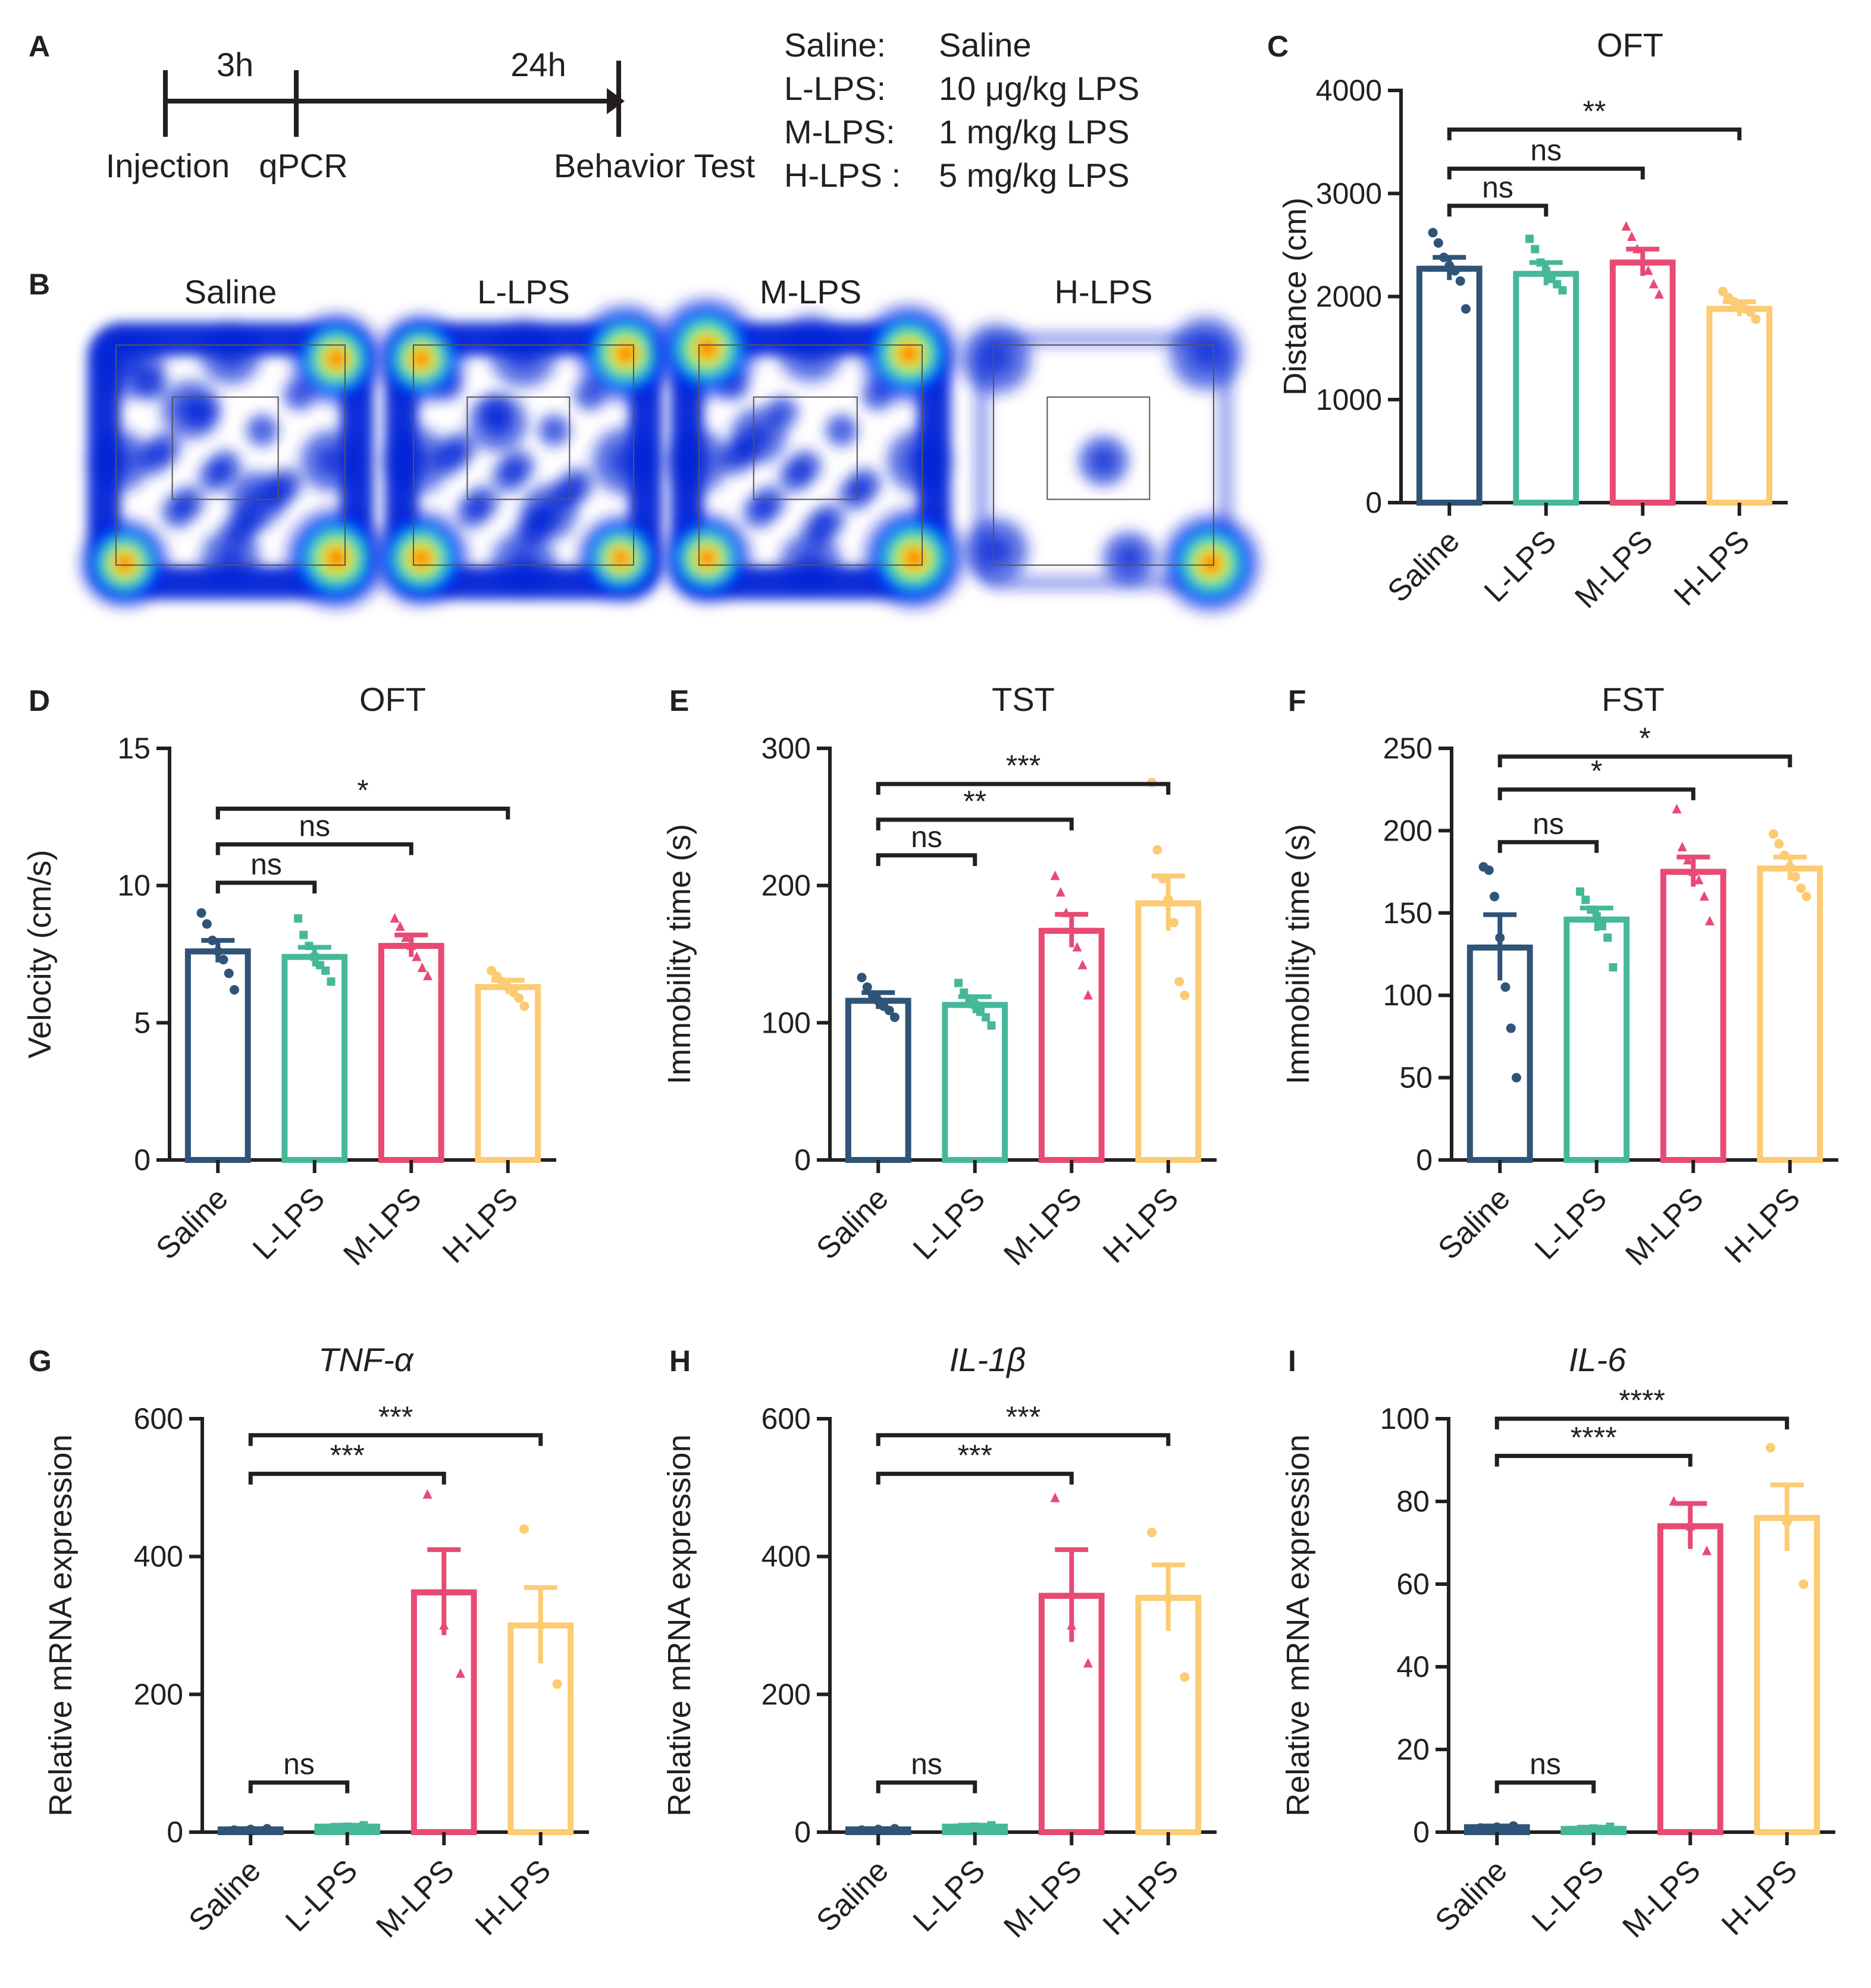 The height and width of the screenshot is (1988, 1871). What do you see at coordinates (680, 1361) in the screenshot?
I see `panel-letter: H` at bounding box center [680, 1361].